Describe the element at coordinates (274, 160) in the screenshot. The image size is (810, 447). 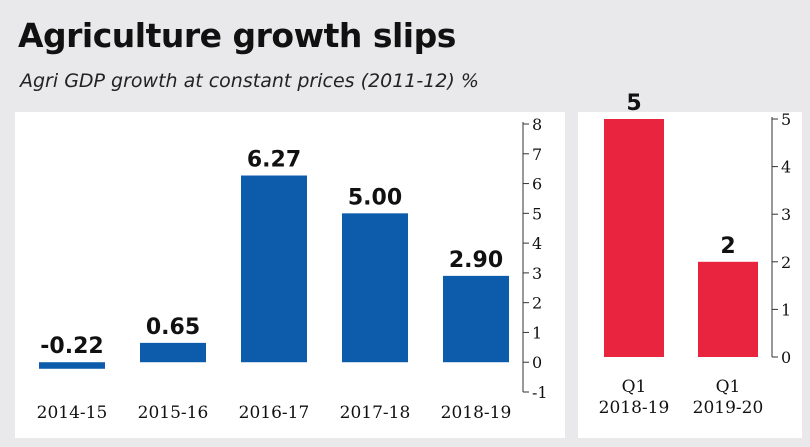
I see `annual-value-label: 6.27` at that location.